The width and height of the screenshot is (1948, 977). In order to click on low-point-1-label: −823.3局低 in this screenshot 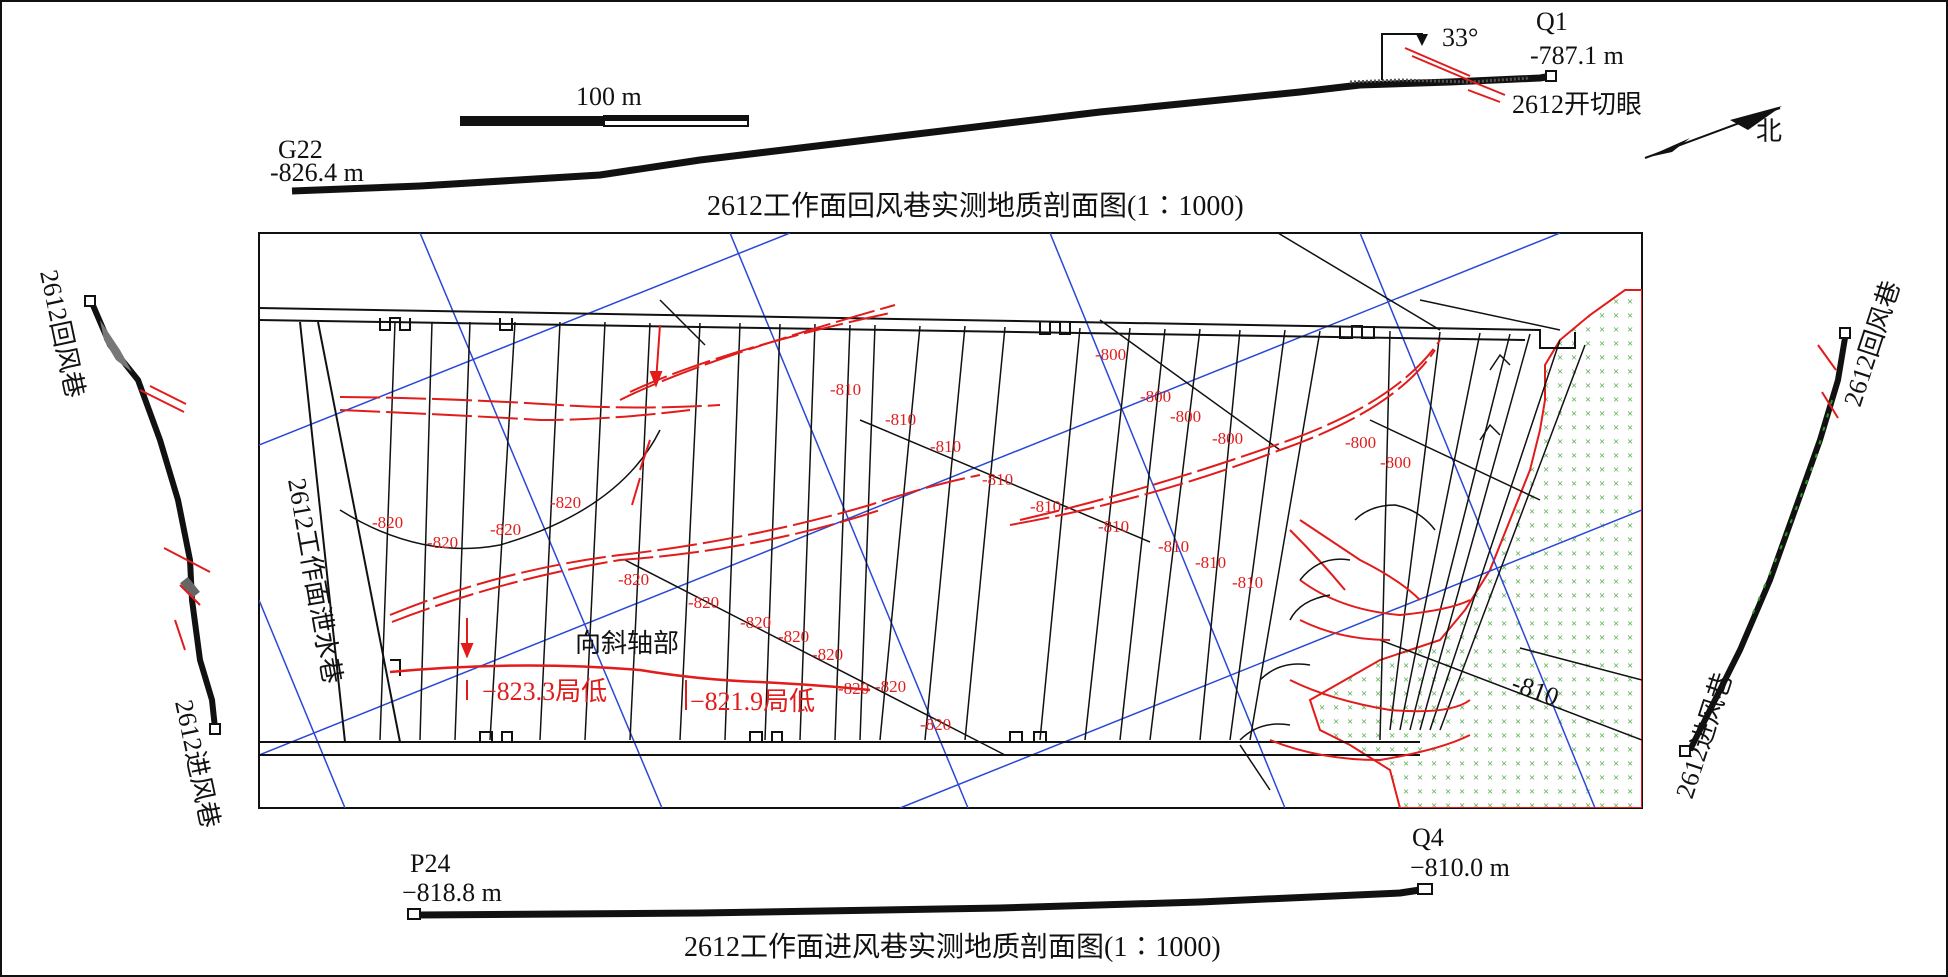, I will do `click(544, 691)`.